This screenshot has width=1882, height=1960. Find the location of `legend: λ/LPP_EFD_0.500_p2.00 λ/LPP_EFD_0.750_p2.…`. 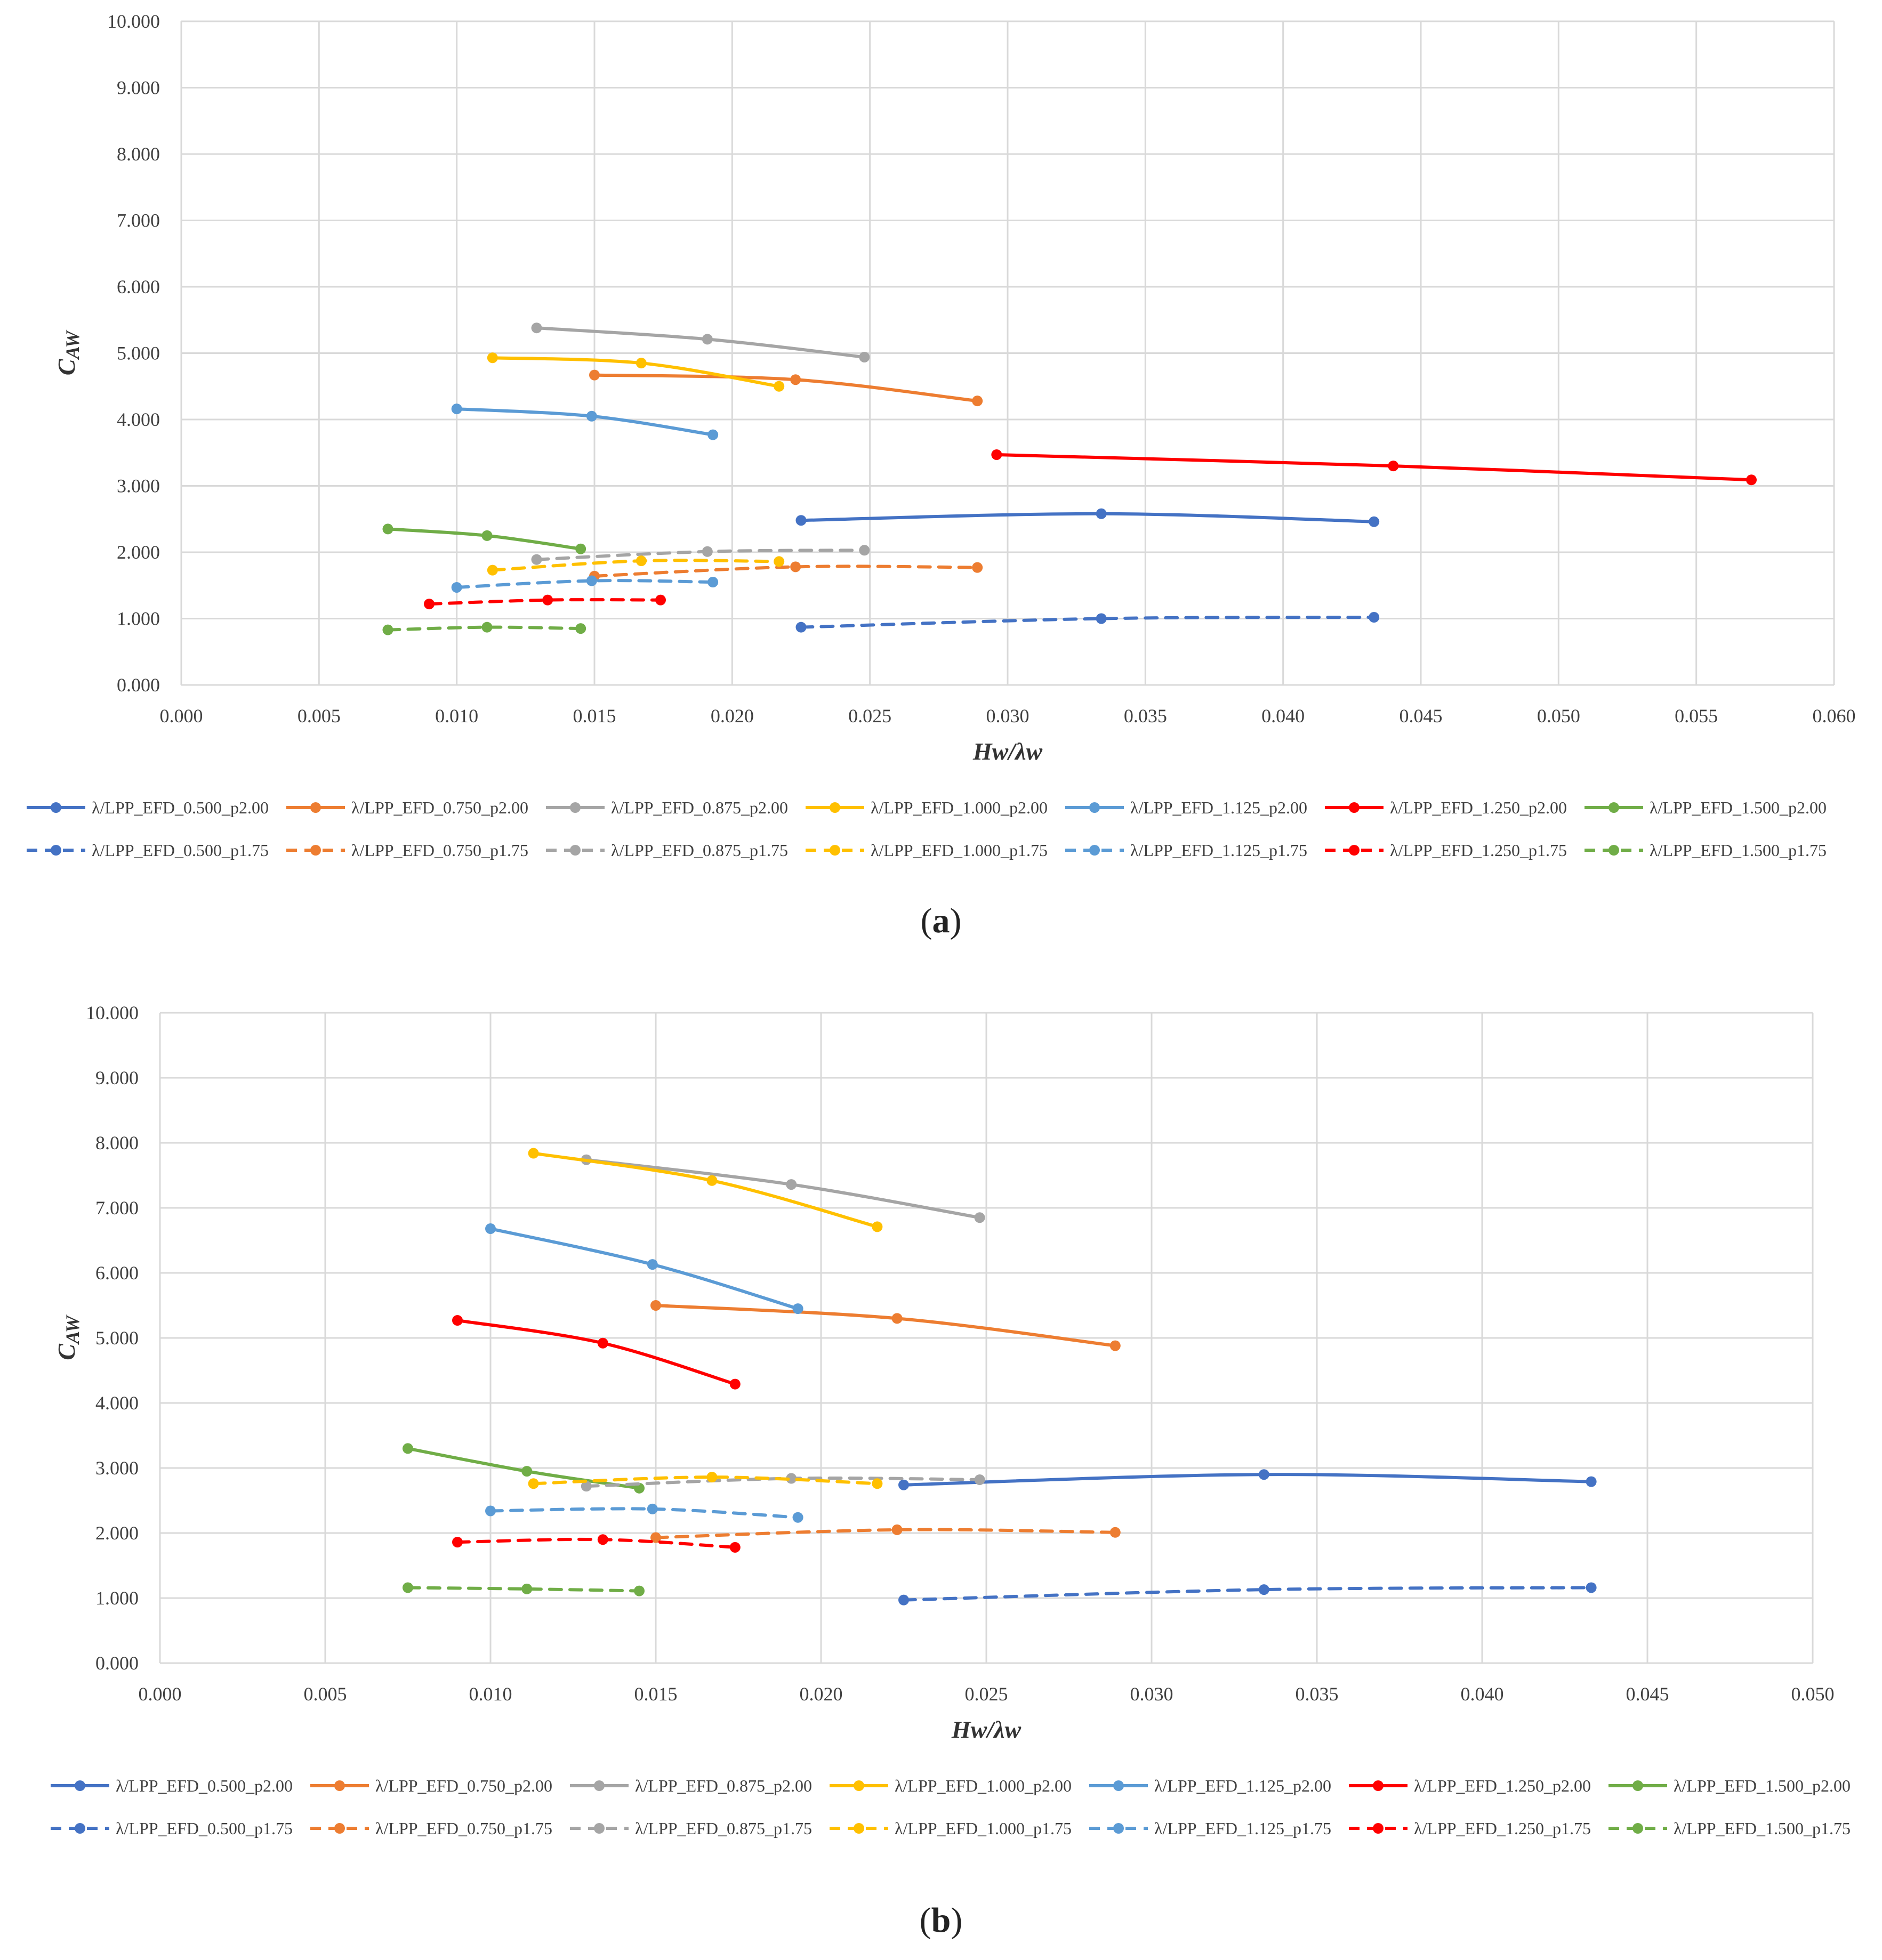

legend: λ/LPP_EFD_0.500_p2.00 λ/LPP_EFD_0.750_p2.… is located at coordinates (927, 829).